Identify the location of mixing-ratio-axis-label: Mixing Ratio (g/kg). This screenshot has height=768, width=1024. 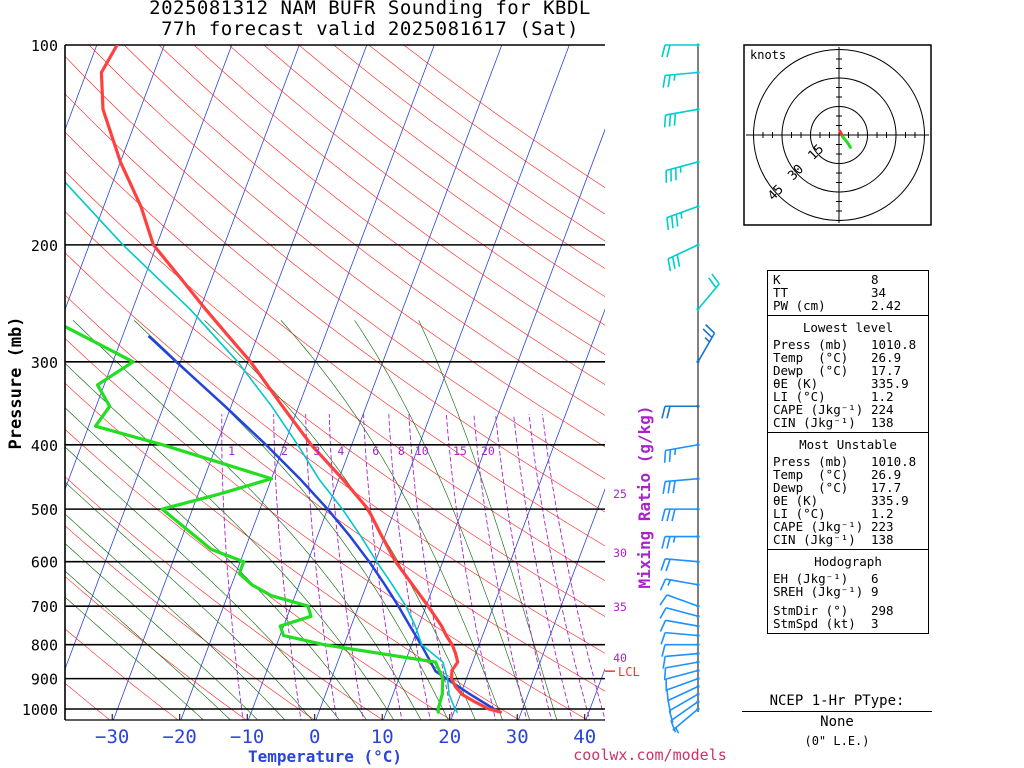
(644, 496).